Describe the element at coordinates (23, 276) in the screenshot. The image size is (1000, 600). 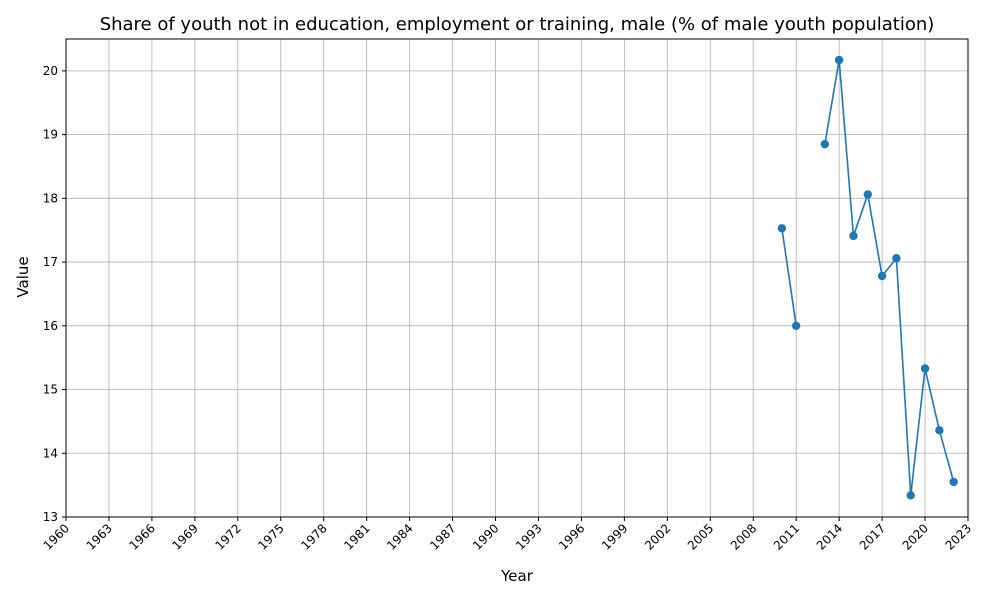
I see `y-axis-label: Value` at that location.